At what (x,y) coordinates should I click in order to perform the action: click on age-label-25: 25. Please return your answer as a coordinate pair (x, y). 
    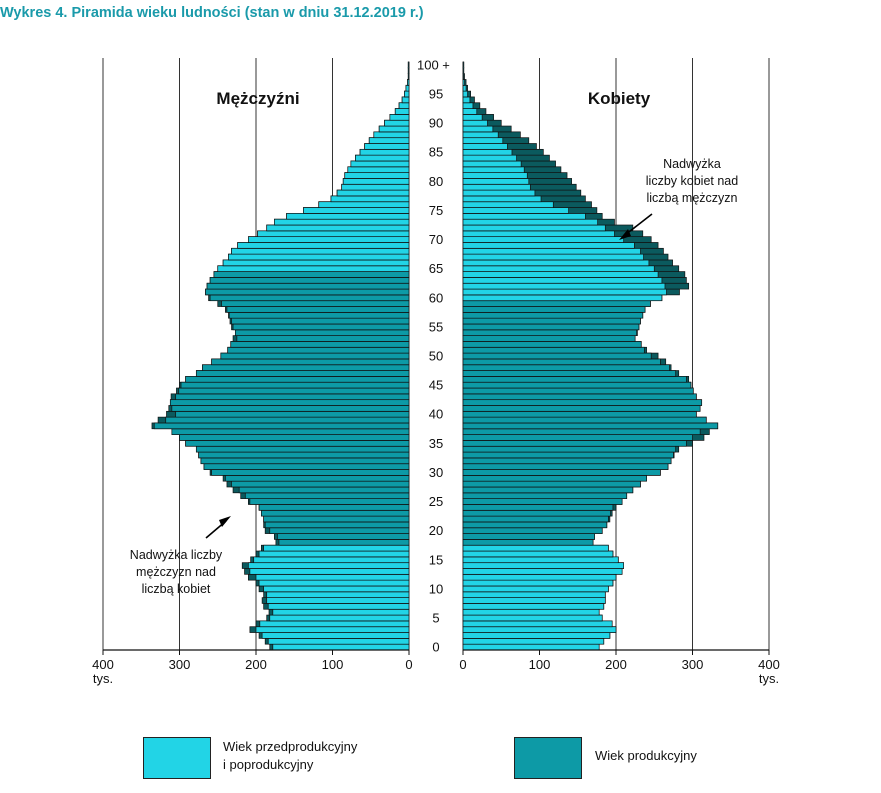
    Looking at the image, I should click on (436, 501).